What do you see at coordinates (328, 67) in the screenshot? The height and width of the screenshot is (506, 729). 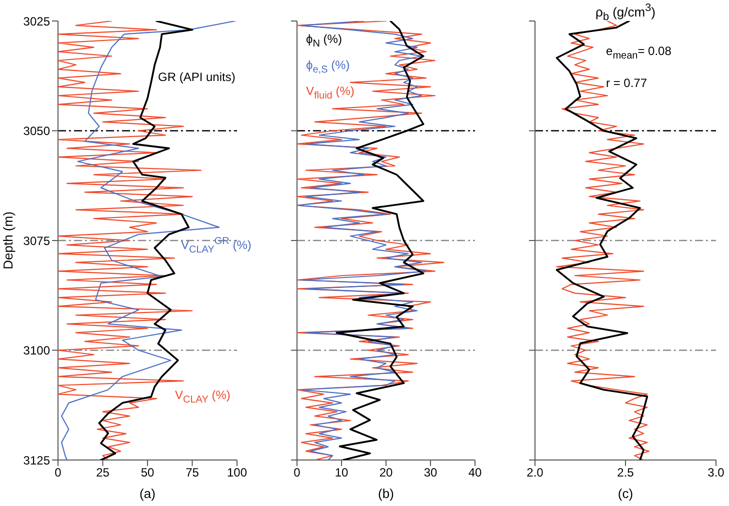 I see `text: ϕ$_{e,S}$ (%)` at bounding box center [328, 67].